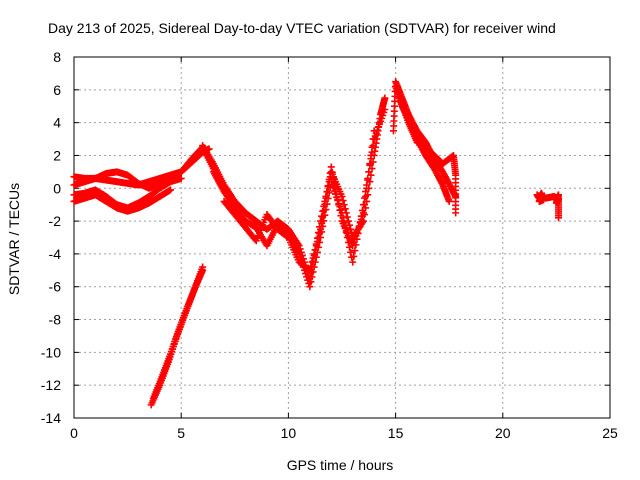  I want to click on y-tick-label: 6, so click(57, 90).